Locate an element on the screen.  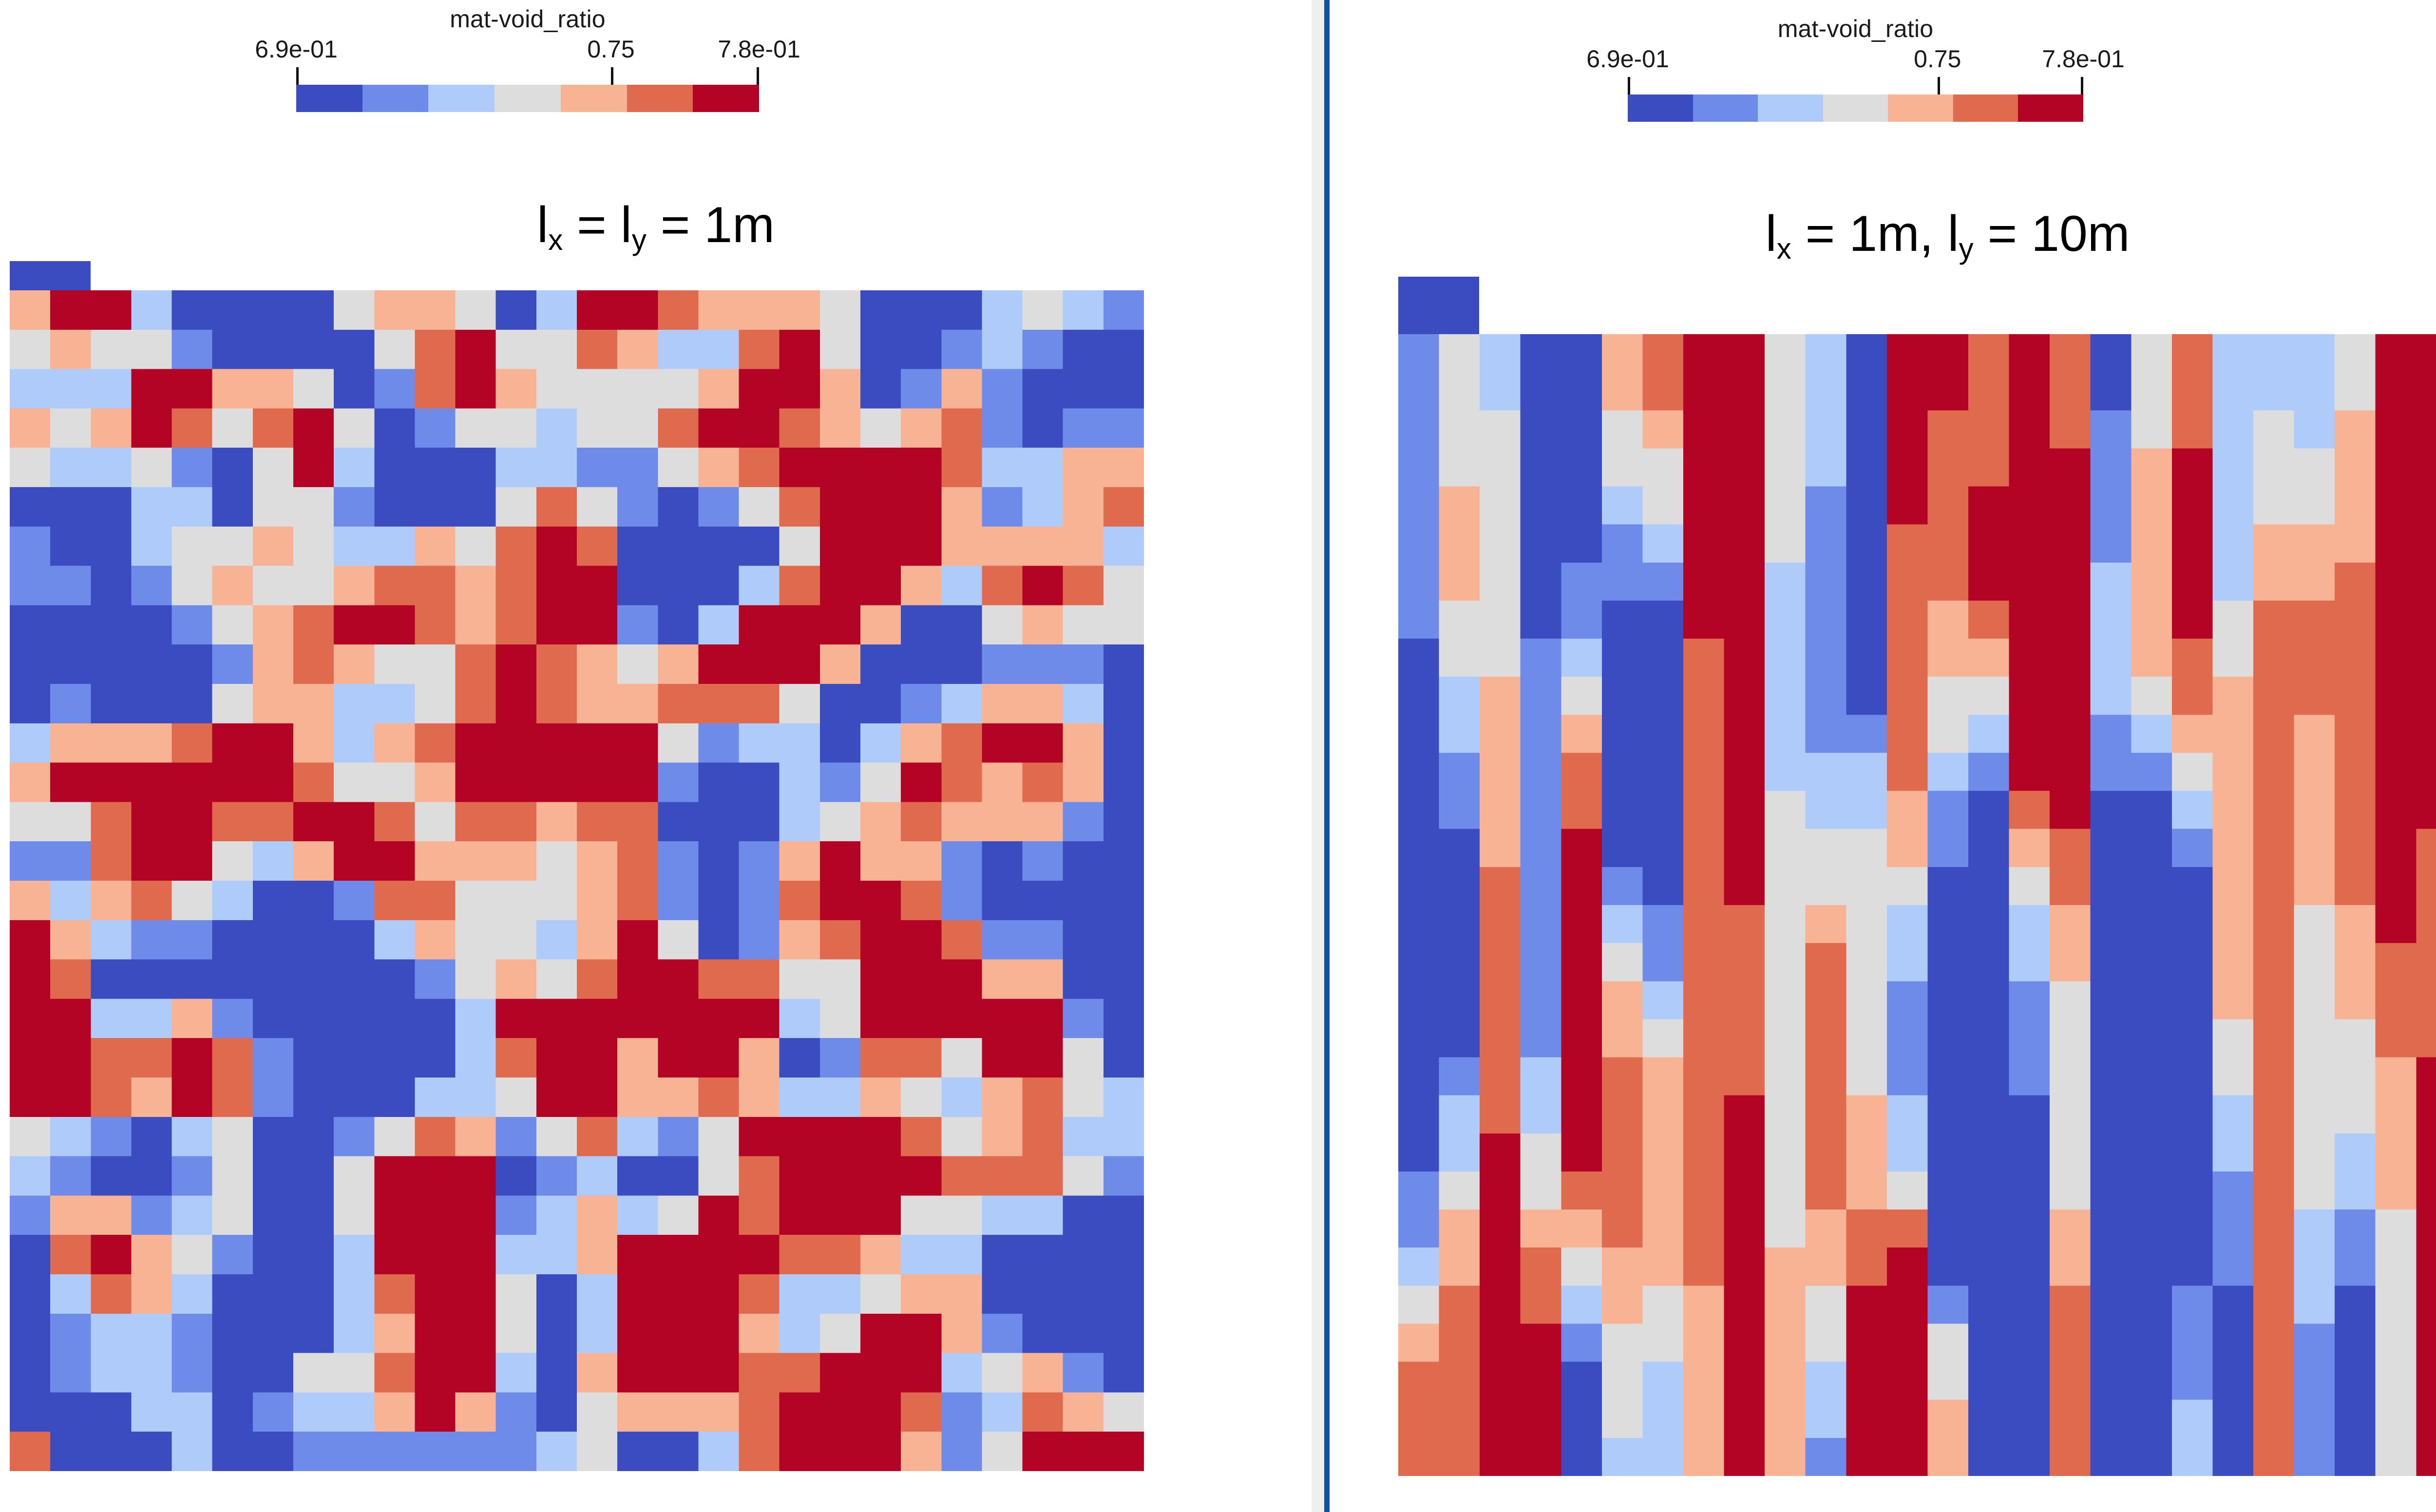
panel-divider-gutter is located at coordinates (1319, 756).